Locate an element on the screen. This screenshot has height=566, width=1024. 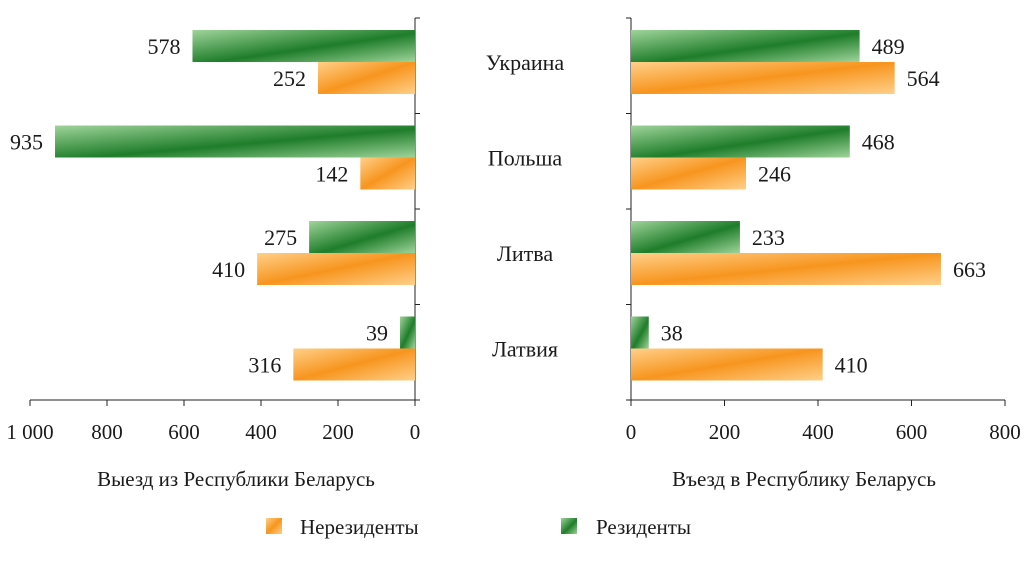
legend-swatch-nonresidents is located at coordinates (274, 526).